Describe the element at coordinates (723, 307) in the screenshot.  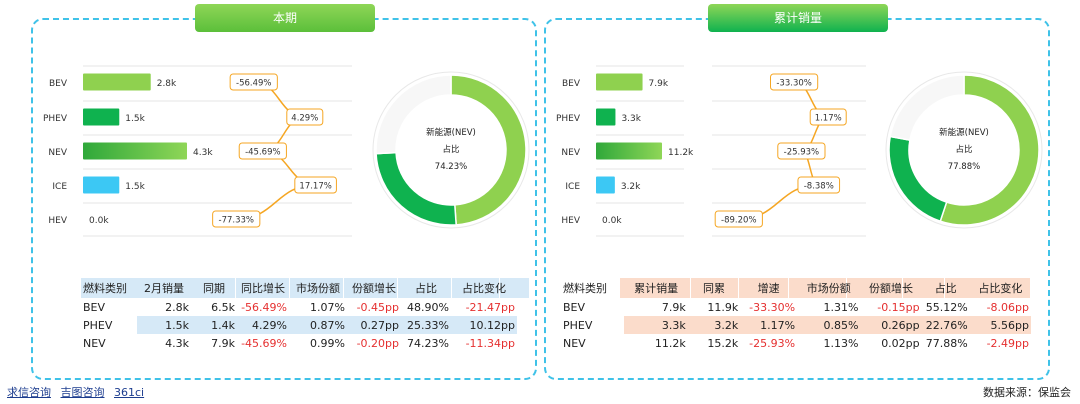
I see `table-cell: 11.9k` at that location.